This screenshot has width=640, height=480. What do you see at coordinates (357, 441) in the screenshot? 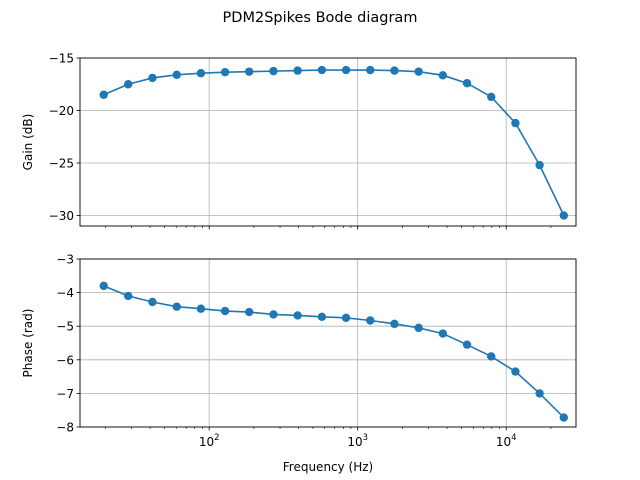
I see `x-tick-label: 10³` at bounding box center [357, 441].